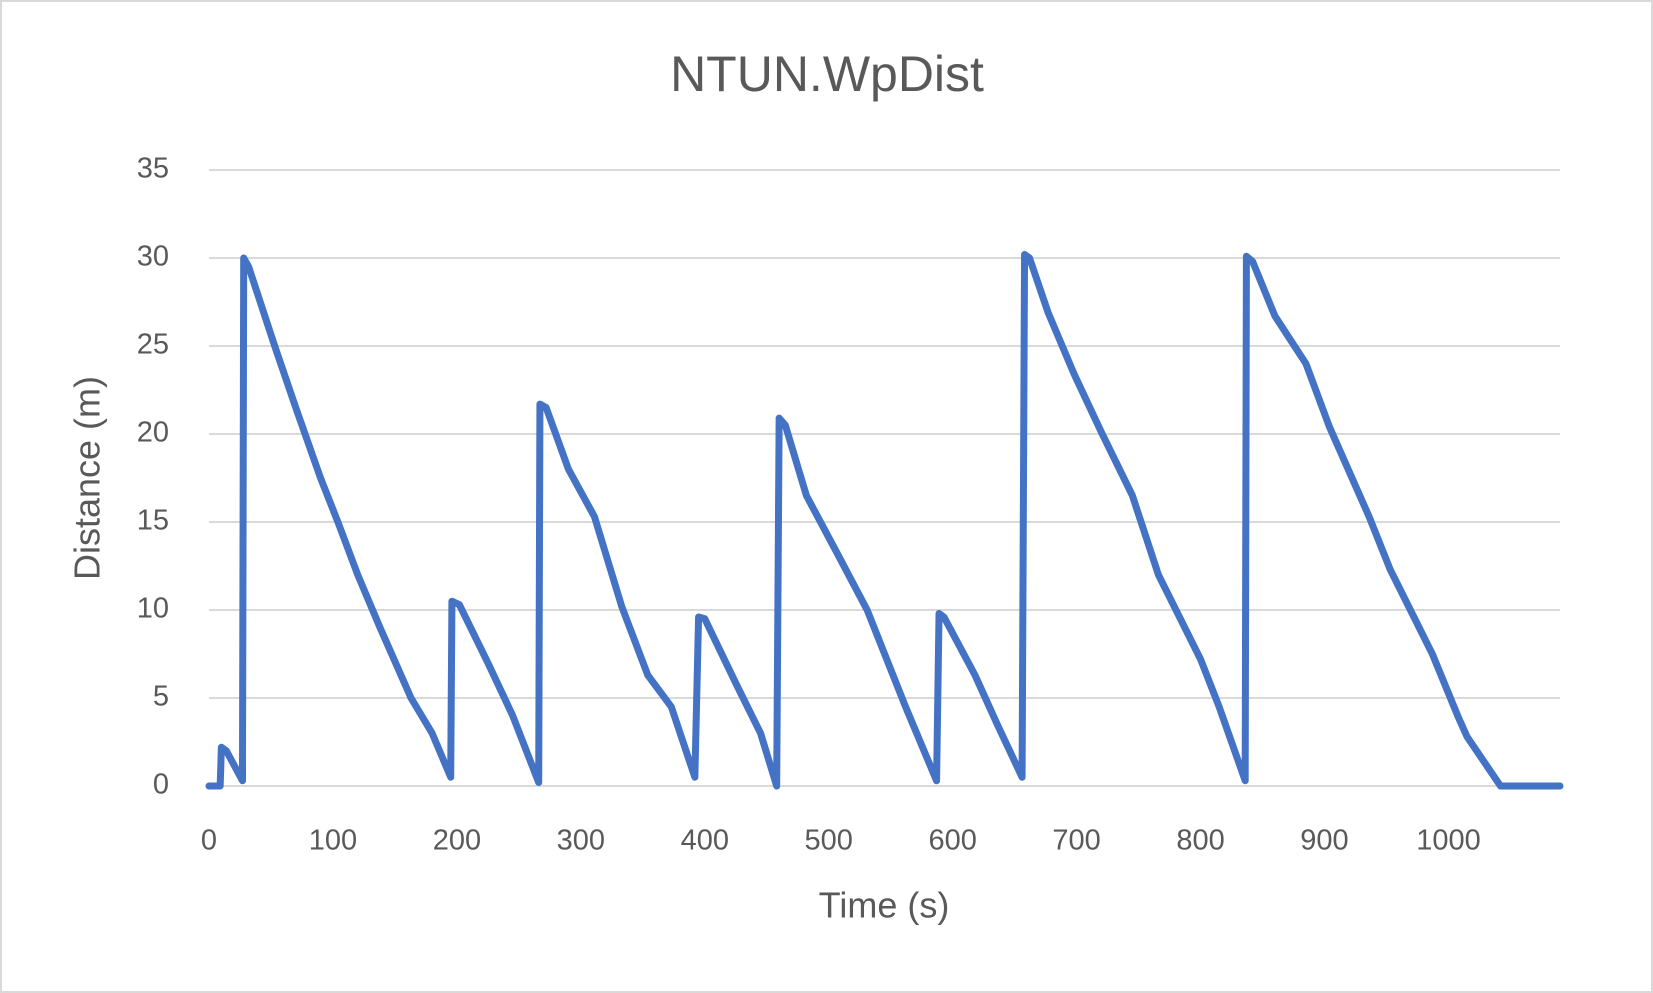 Image resolution: width=1653 pixels, height=993 pixels. I want to click on y-tick-label: 5, so click(161, 697).